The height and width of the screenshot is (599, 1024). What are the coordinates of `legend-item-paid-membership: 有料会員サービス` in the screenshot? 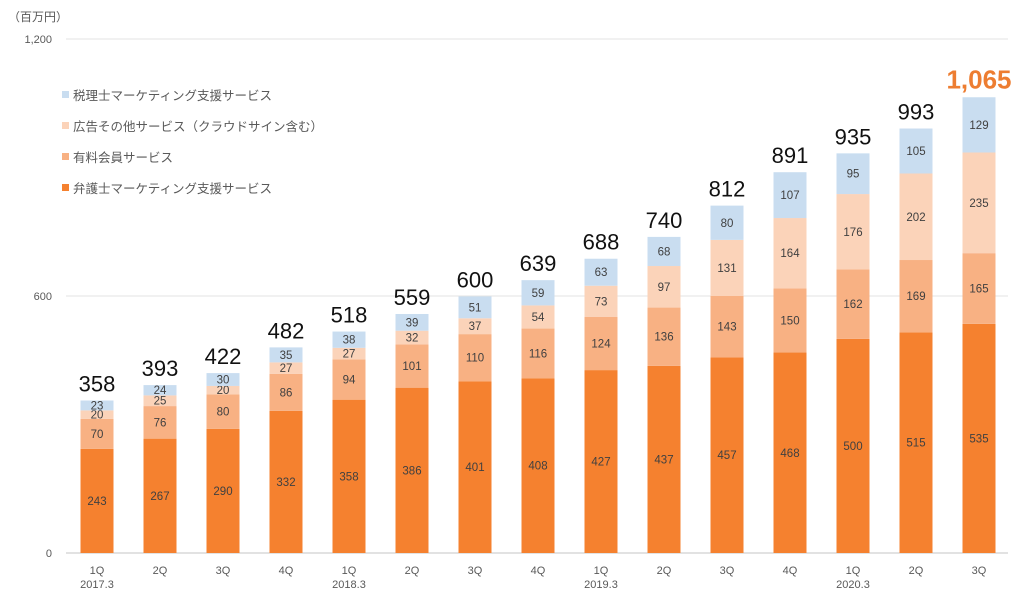 It's located at (192, 156).